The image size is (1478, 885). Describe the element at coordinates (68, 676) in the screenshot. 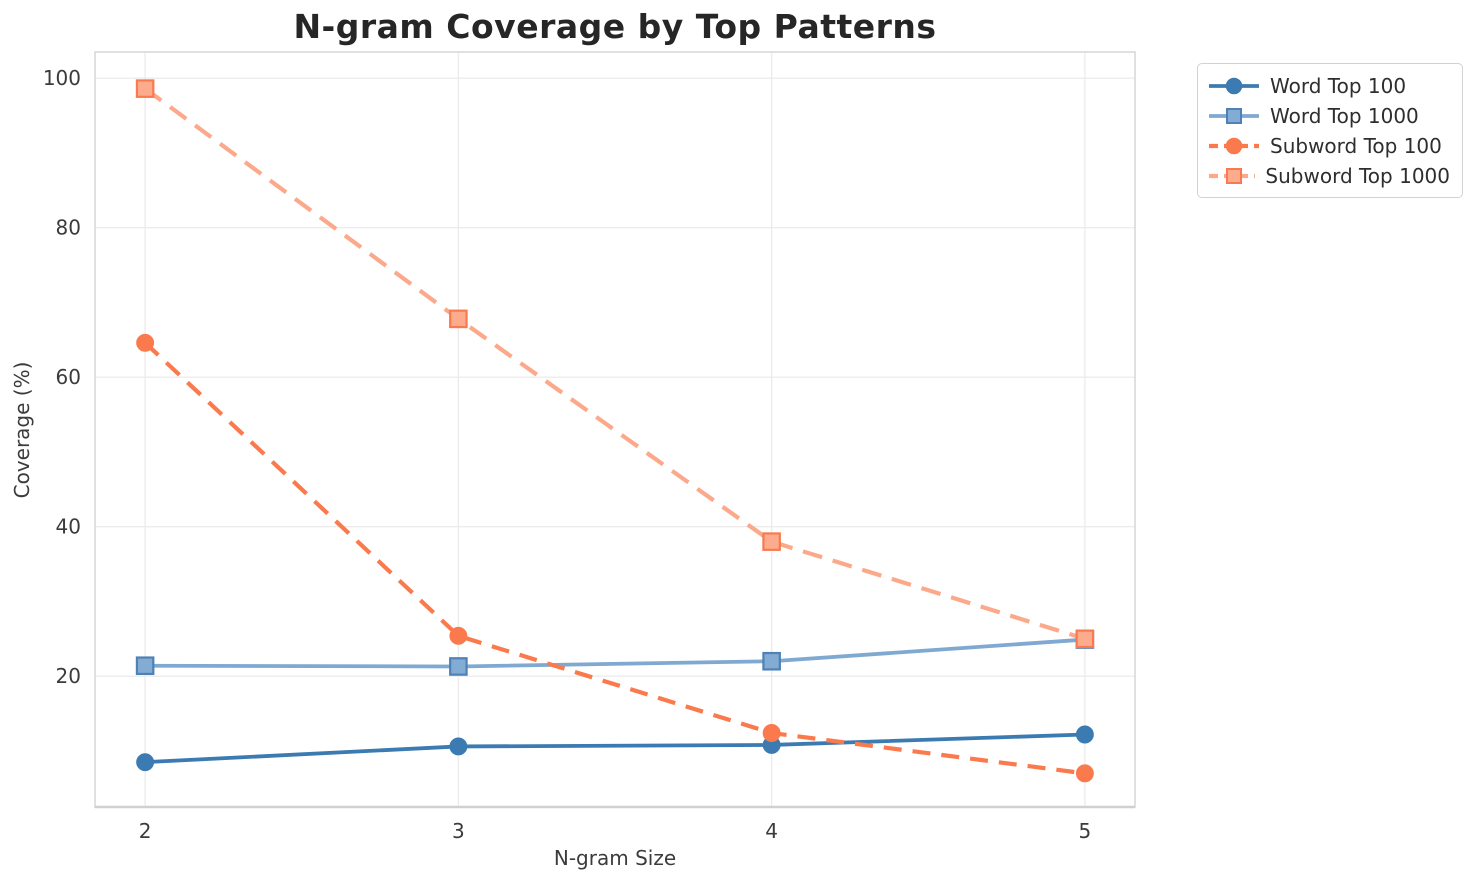

I see `y-tick-label-20: 20` at that location.